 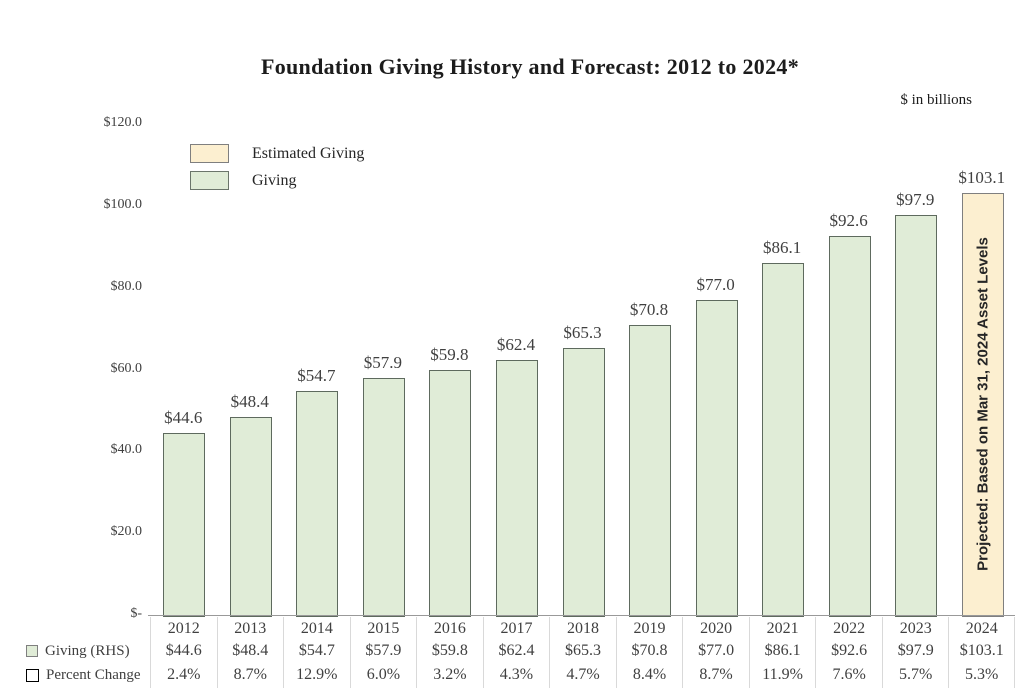 What do you see at coordinates (450, 493) in the screenshot?
I see `bar-2016` at bounding box center [450, 493].